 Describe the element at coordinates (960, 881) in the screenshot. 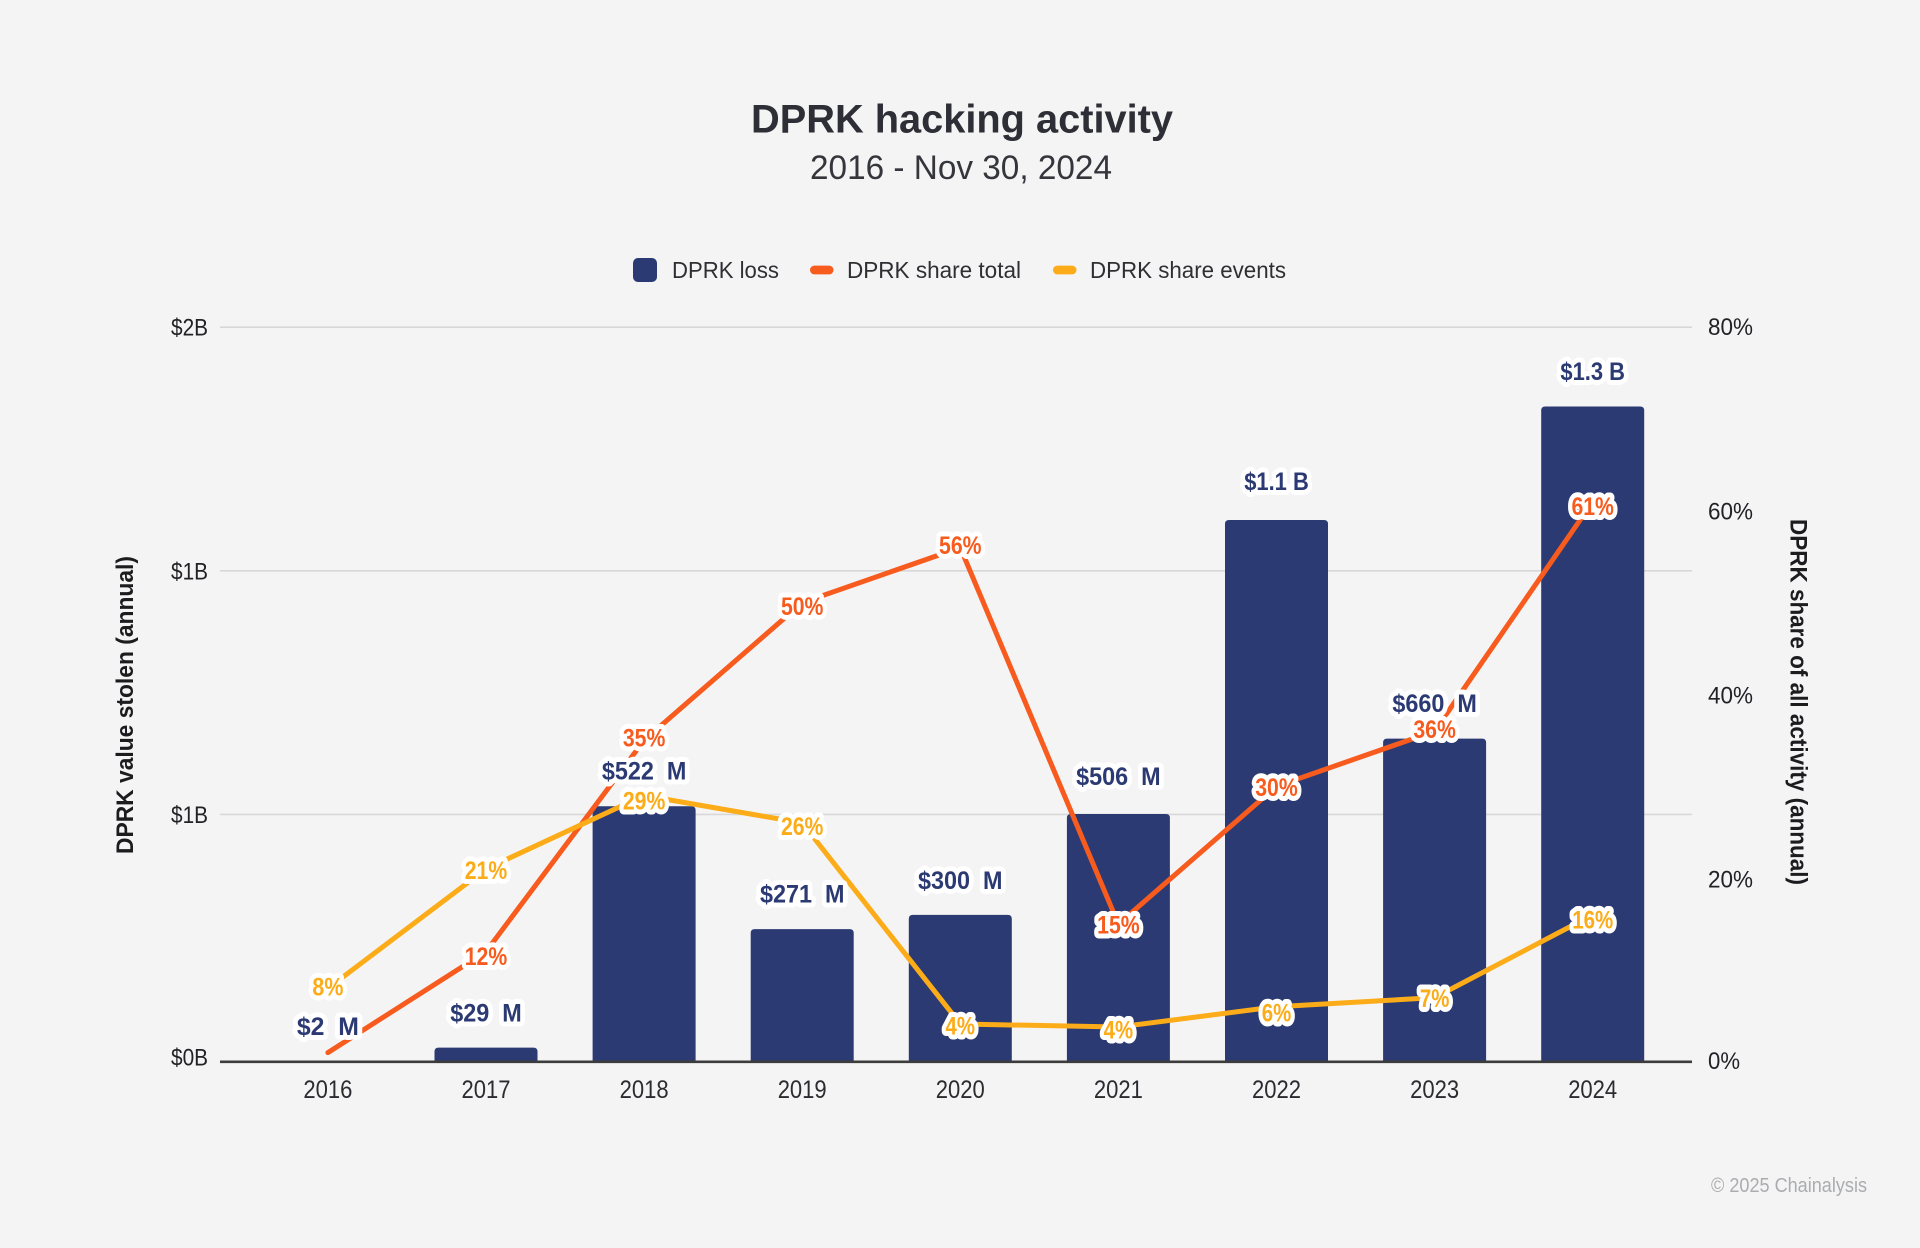

I see `svg-text: $300 M` at that location.